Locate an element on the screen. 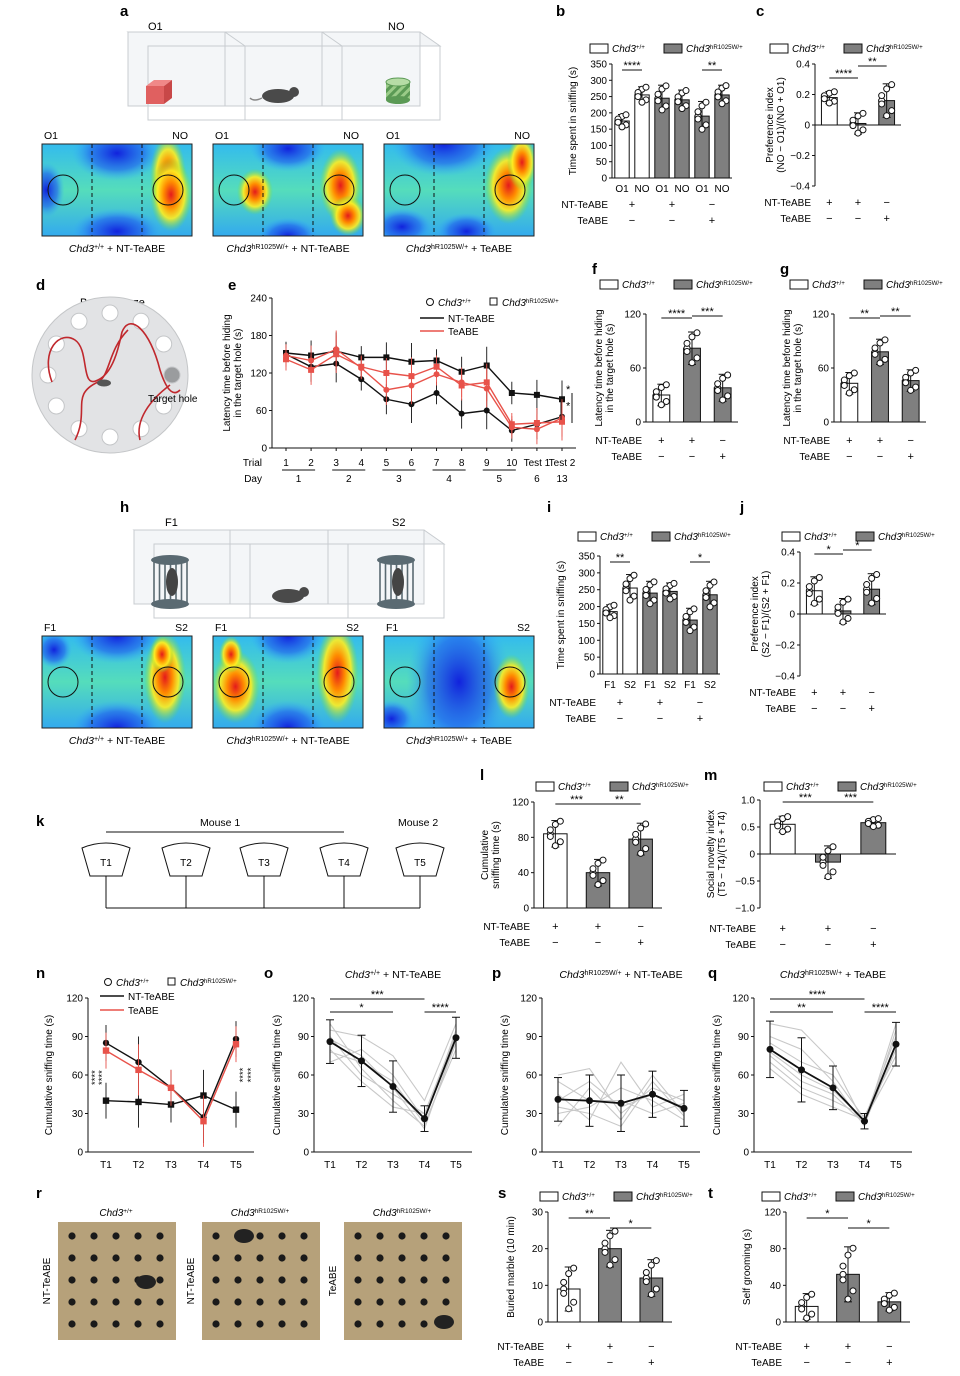  trial-label: T2 is located at coordinates (186, 863).